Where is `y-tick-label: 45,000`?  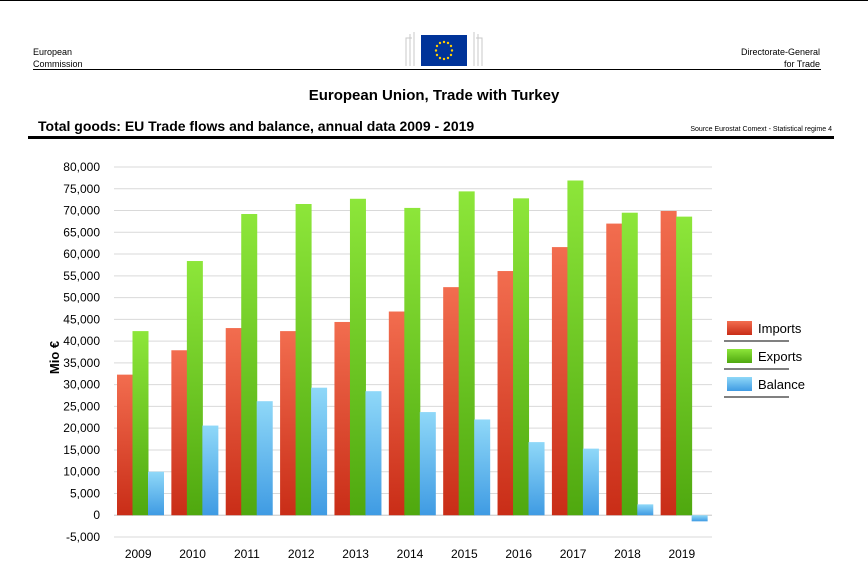 y-tick-label: 45,000 is located at coordinates (81, 319).